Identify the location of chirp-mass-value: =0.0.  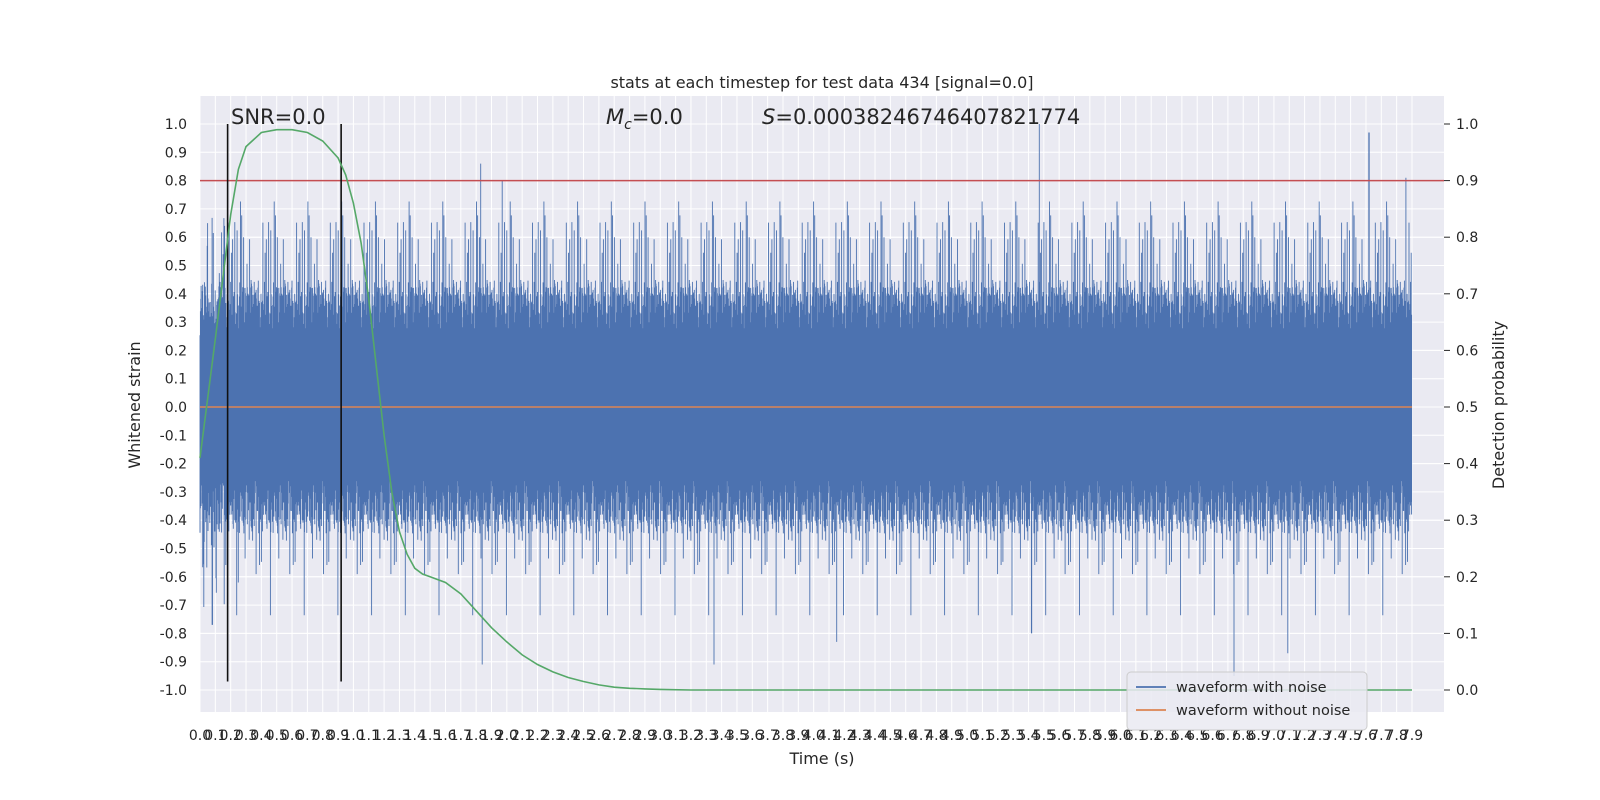
(657, 117).